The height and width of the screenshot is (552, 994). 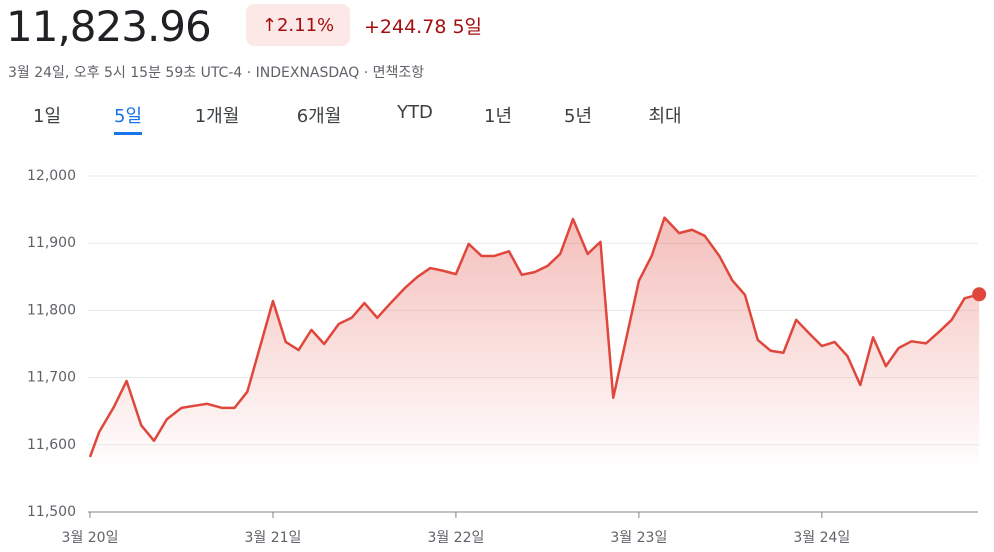 I want to click on x-tick-label: 3월 23일, so click(x=638, y=538).